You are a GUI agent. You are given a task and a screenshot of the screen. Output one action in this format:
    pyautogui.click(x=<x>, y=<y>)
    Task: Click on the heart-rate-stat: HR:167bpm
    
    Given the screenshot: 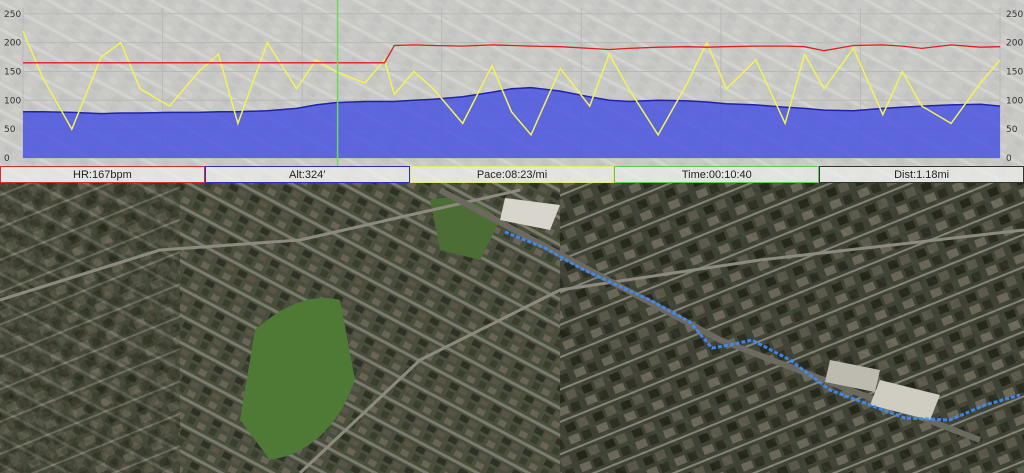 What is the action you would take?
    pyautogui.click(x=102, y=174)
    